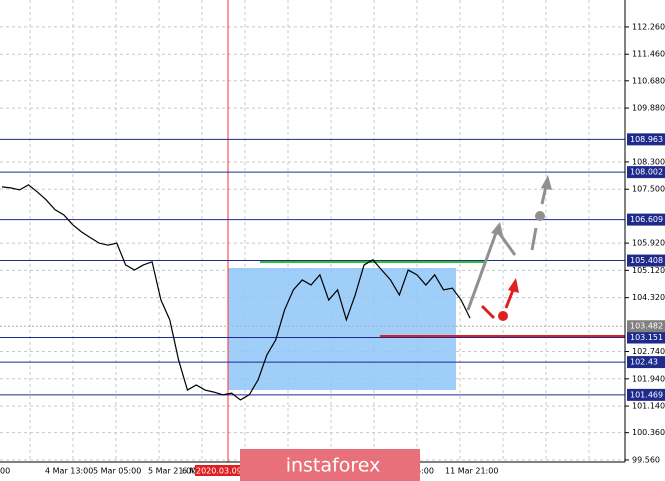 The image size is (665, 481). What do you see at coordinates (509, 299) in the screenshot?
I see `red-arrow` at bounding box center [509, 299].